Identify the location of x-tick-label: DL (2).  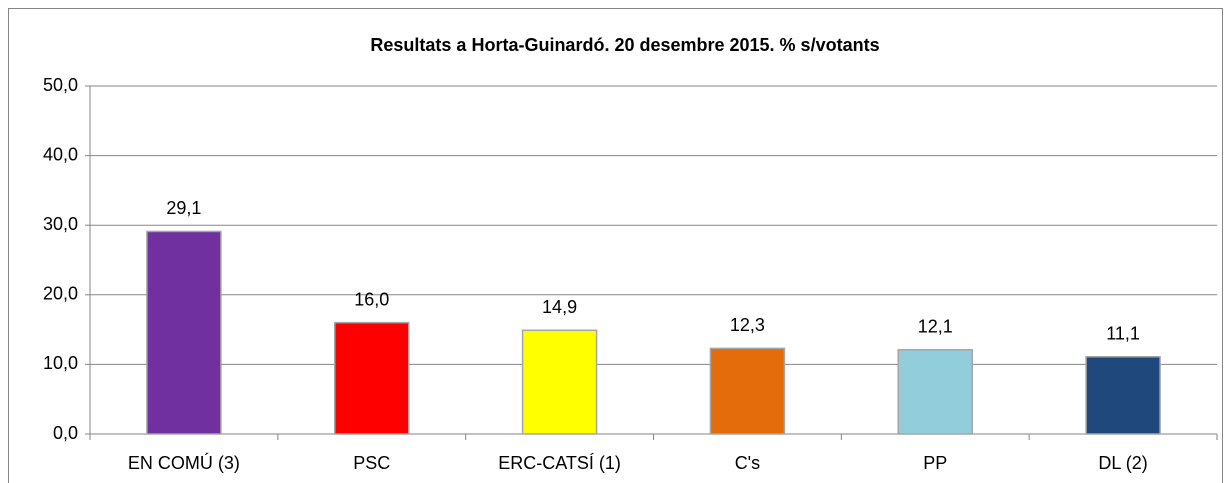
(1122, 463).